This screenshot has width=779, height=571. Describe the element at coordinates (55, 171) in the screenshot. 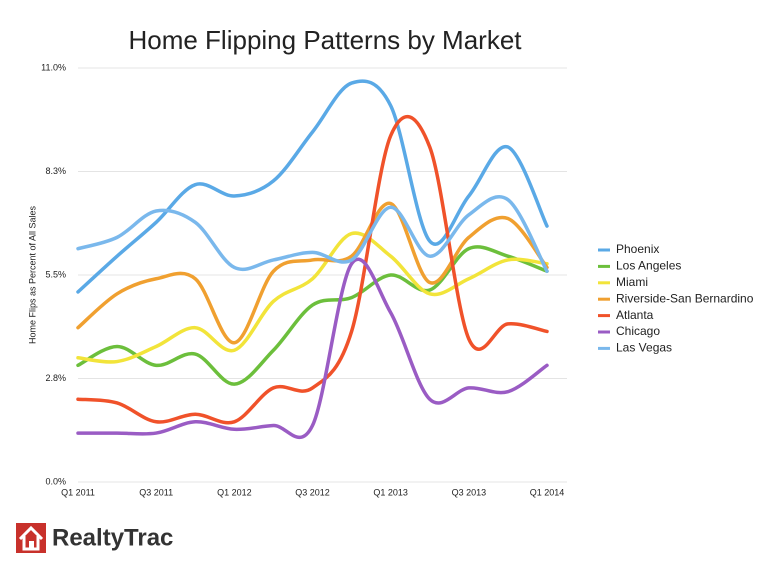

I see `y-tick-label: 8.3%` at that location.